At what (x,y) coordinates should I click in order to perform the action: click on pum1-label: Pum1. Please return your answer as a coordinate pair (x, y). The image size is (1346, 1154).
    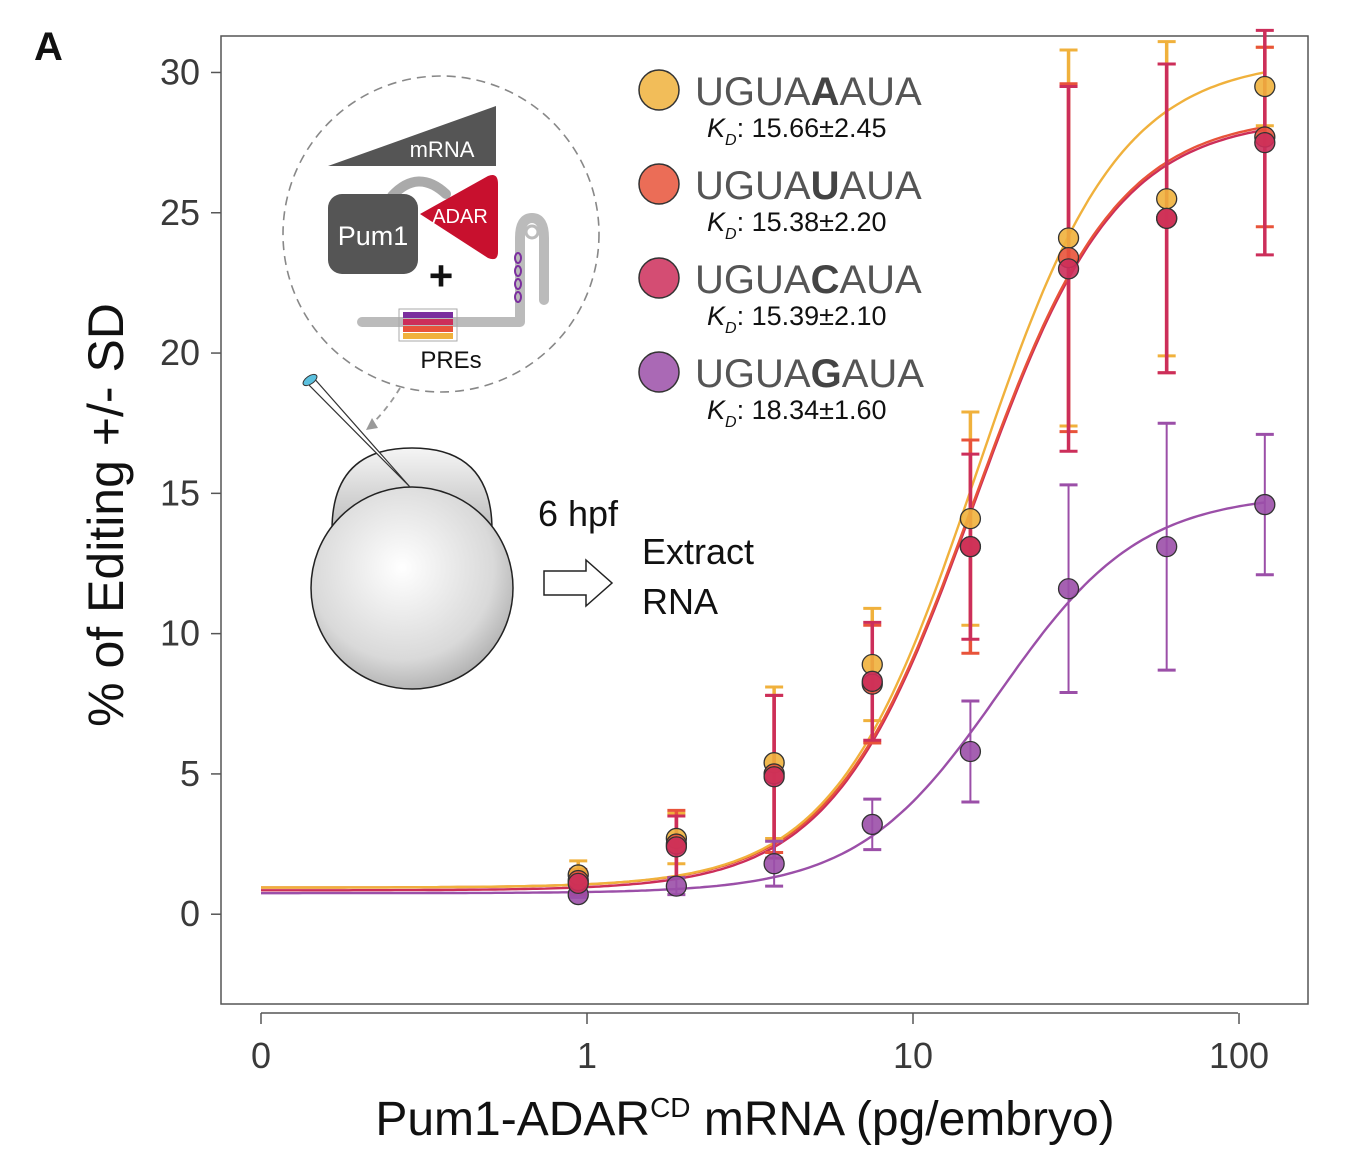
    Looking at the image, I should click on (373, 236).